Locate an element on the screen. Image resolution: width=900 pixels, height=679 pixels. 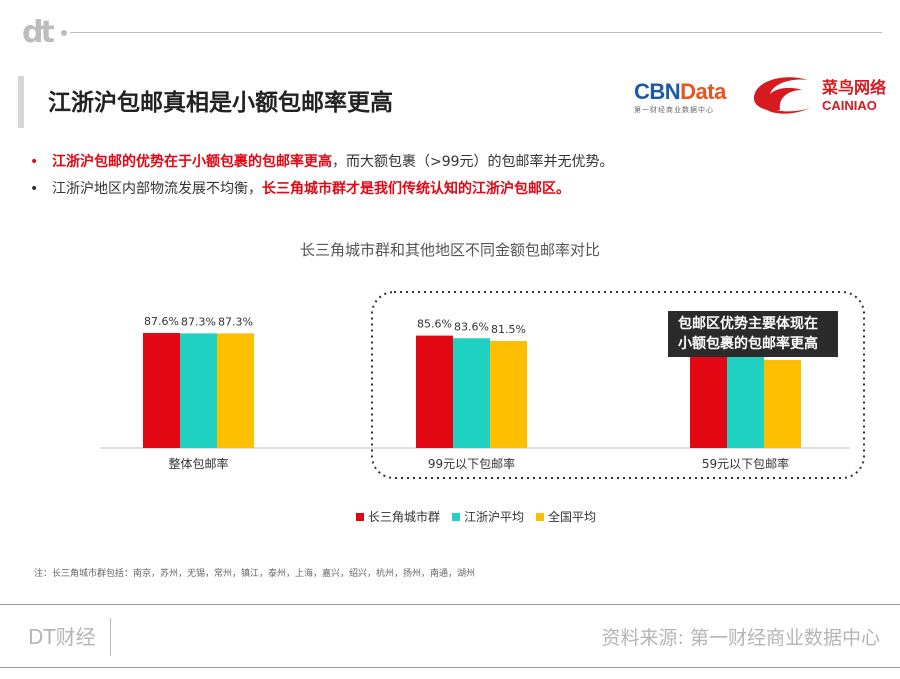
data-label: 87.6% is located at coordinates (161, 321).